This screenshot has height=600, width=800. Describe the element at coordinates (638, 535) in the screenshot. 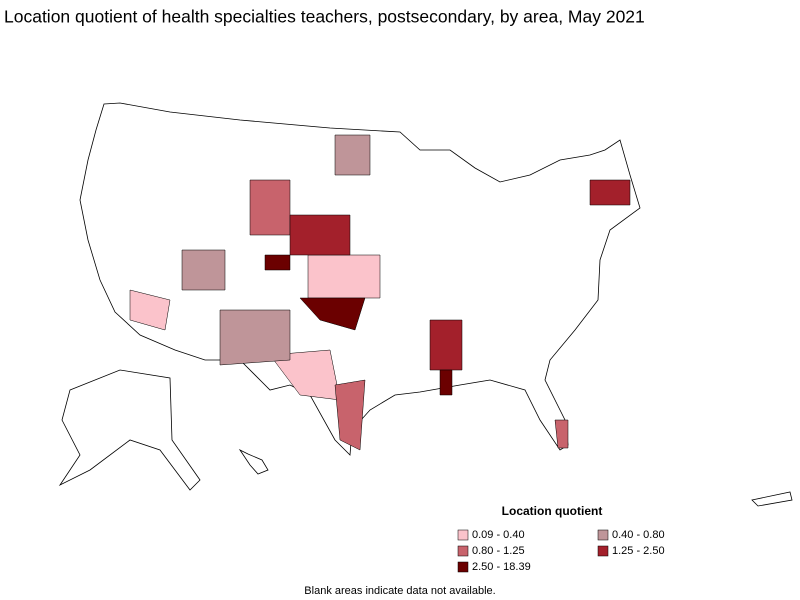

I see `legend-label: 0.40 - 0.80` at that location.